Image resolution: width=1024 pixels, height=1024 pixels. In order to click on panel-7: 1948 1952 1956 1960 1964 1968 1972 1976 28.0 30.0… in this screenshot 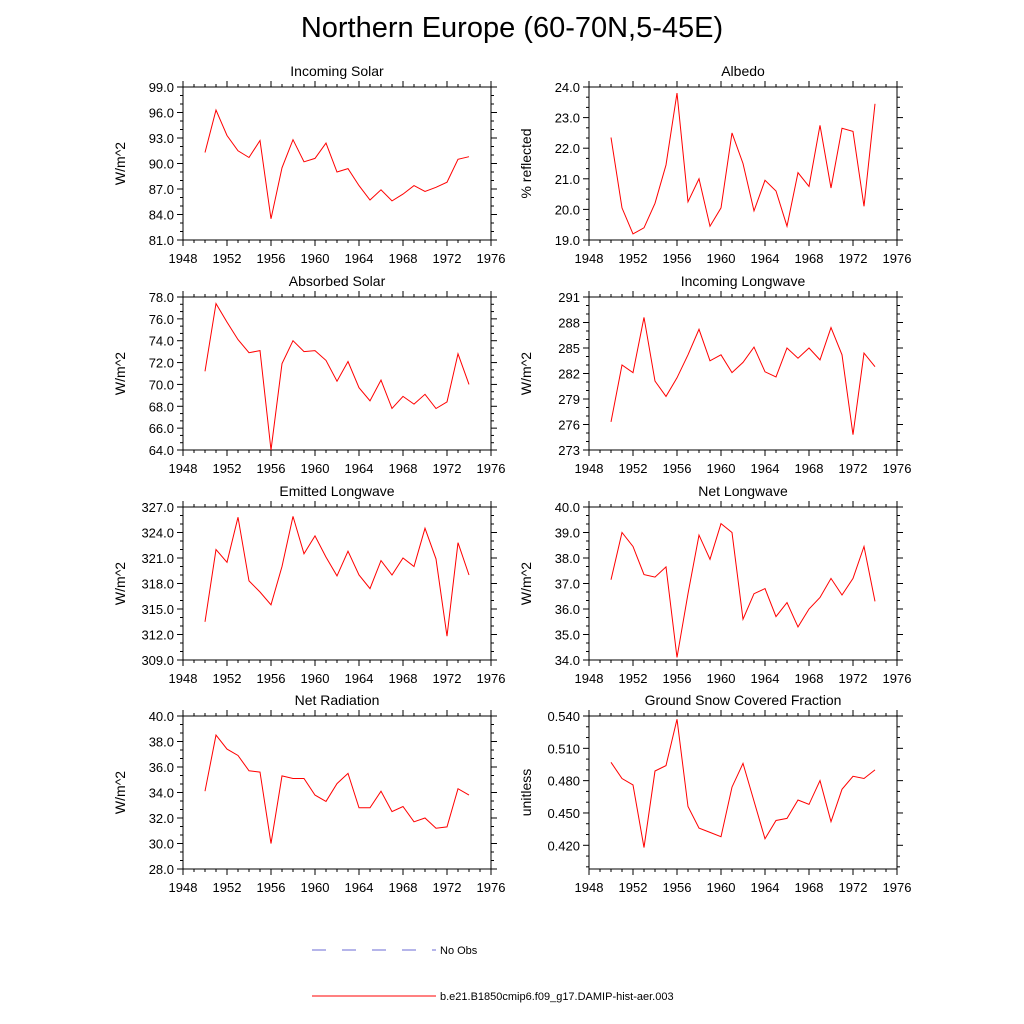, I will do `click(308, 793)`.